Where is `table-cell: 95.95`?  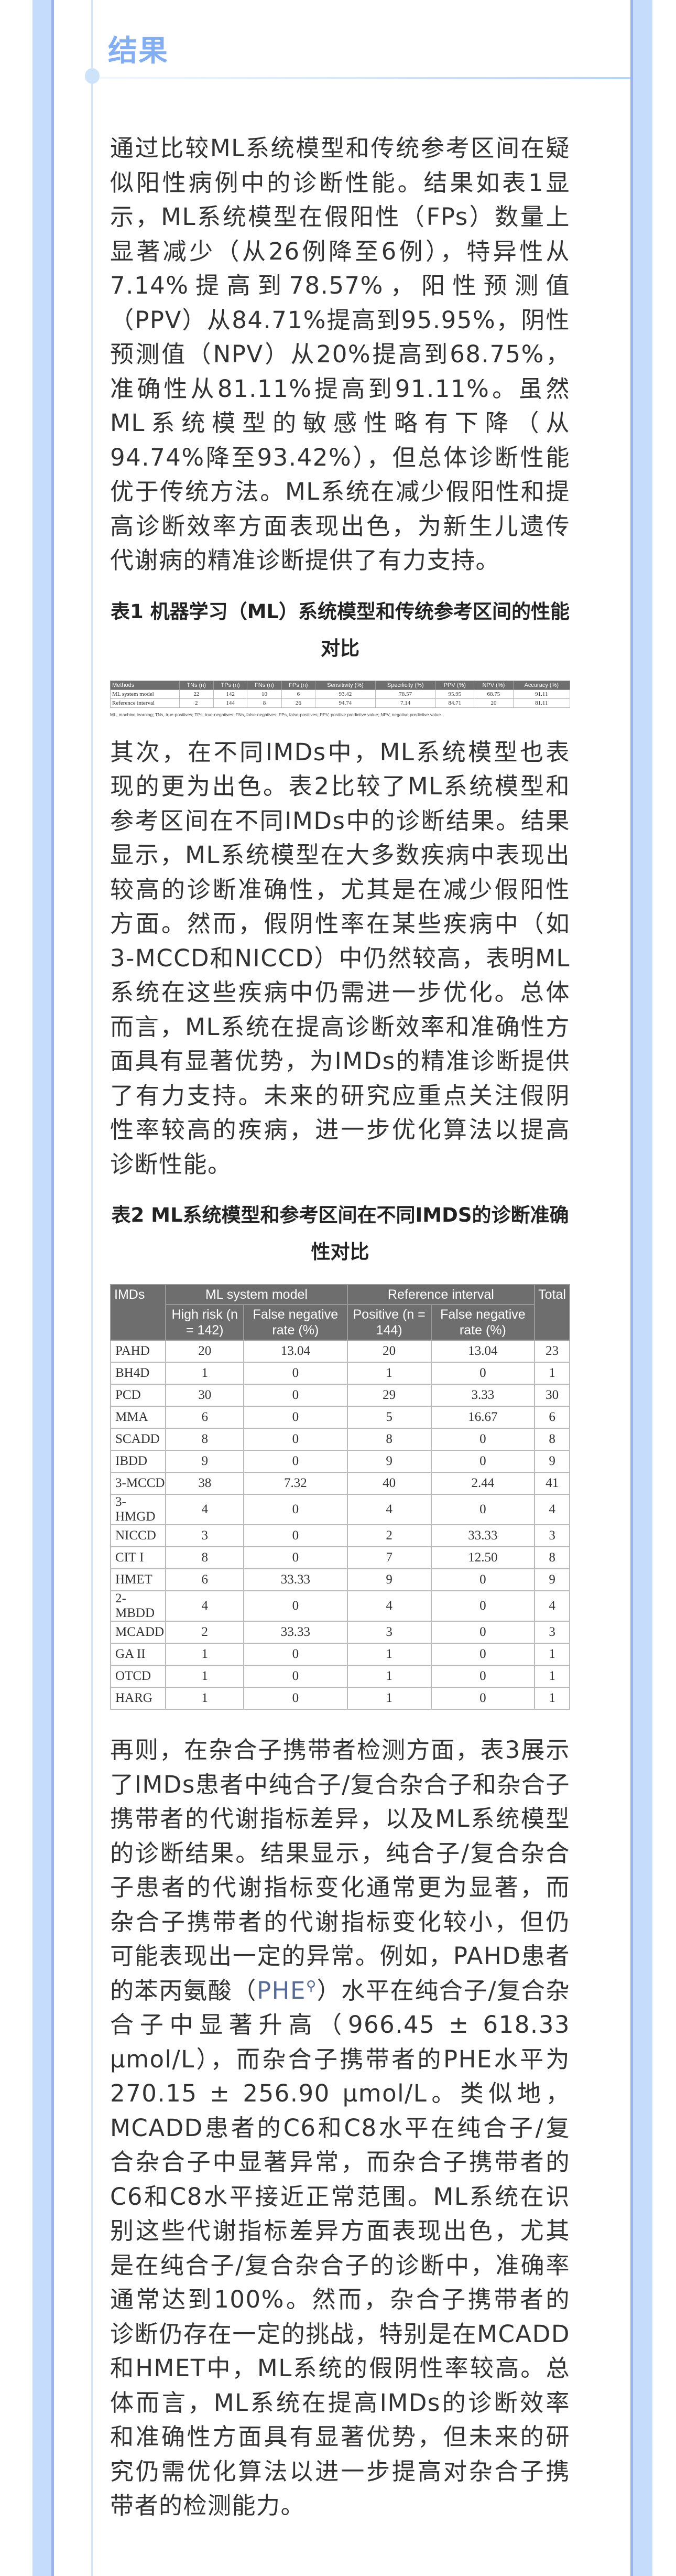
table-cell: 95.95 is located at coordinates (455, 694).